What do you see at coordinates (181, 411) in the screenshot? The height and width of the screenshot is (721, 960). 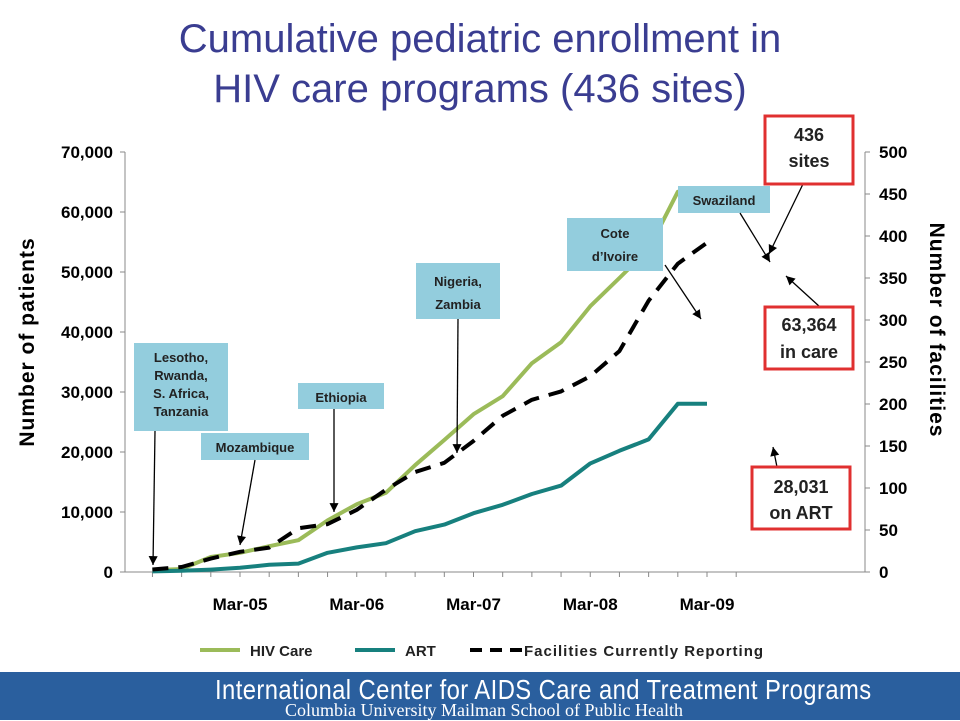 I see `country-label-text: Tanzania` at bounding box center [181, 411].